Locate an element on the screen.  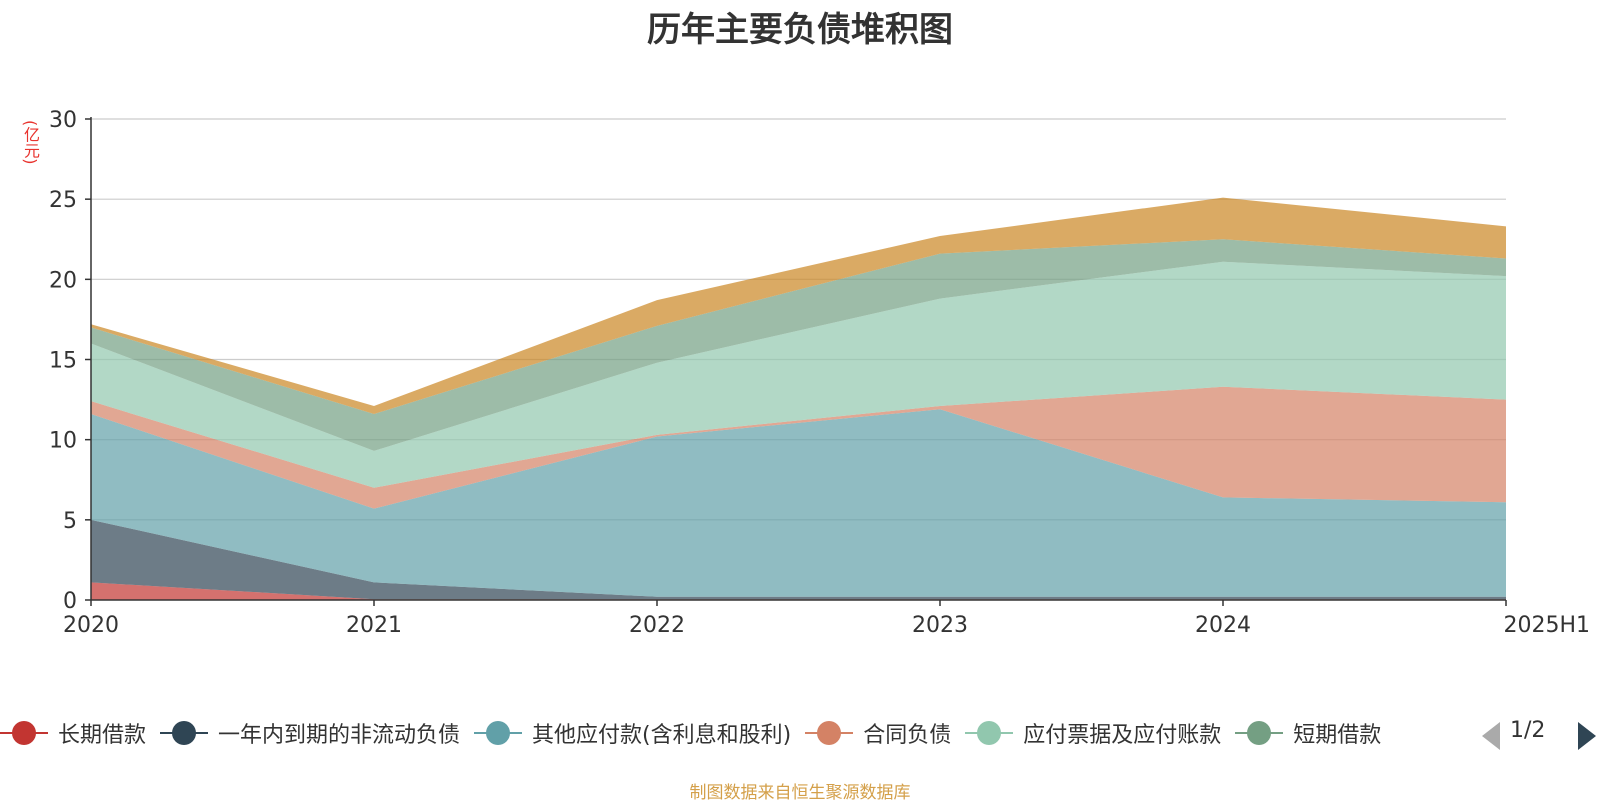
x-tick-label: 2023 is located at coordinates (940, 625).